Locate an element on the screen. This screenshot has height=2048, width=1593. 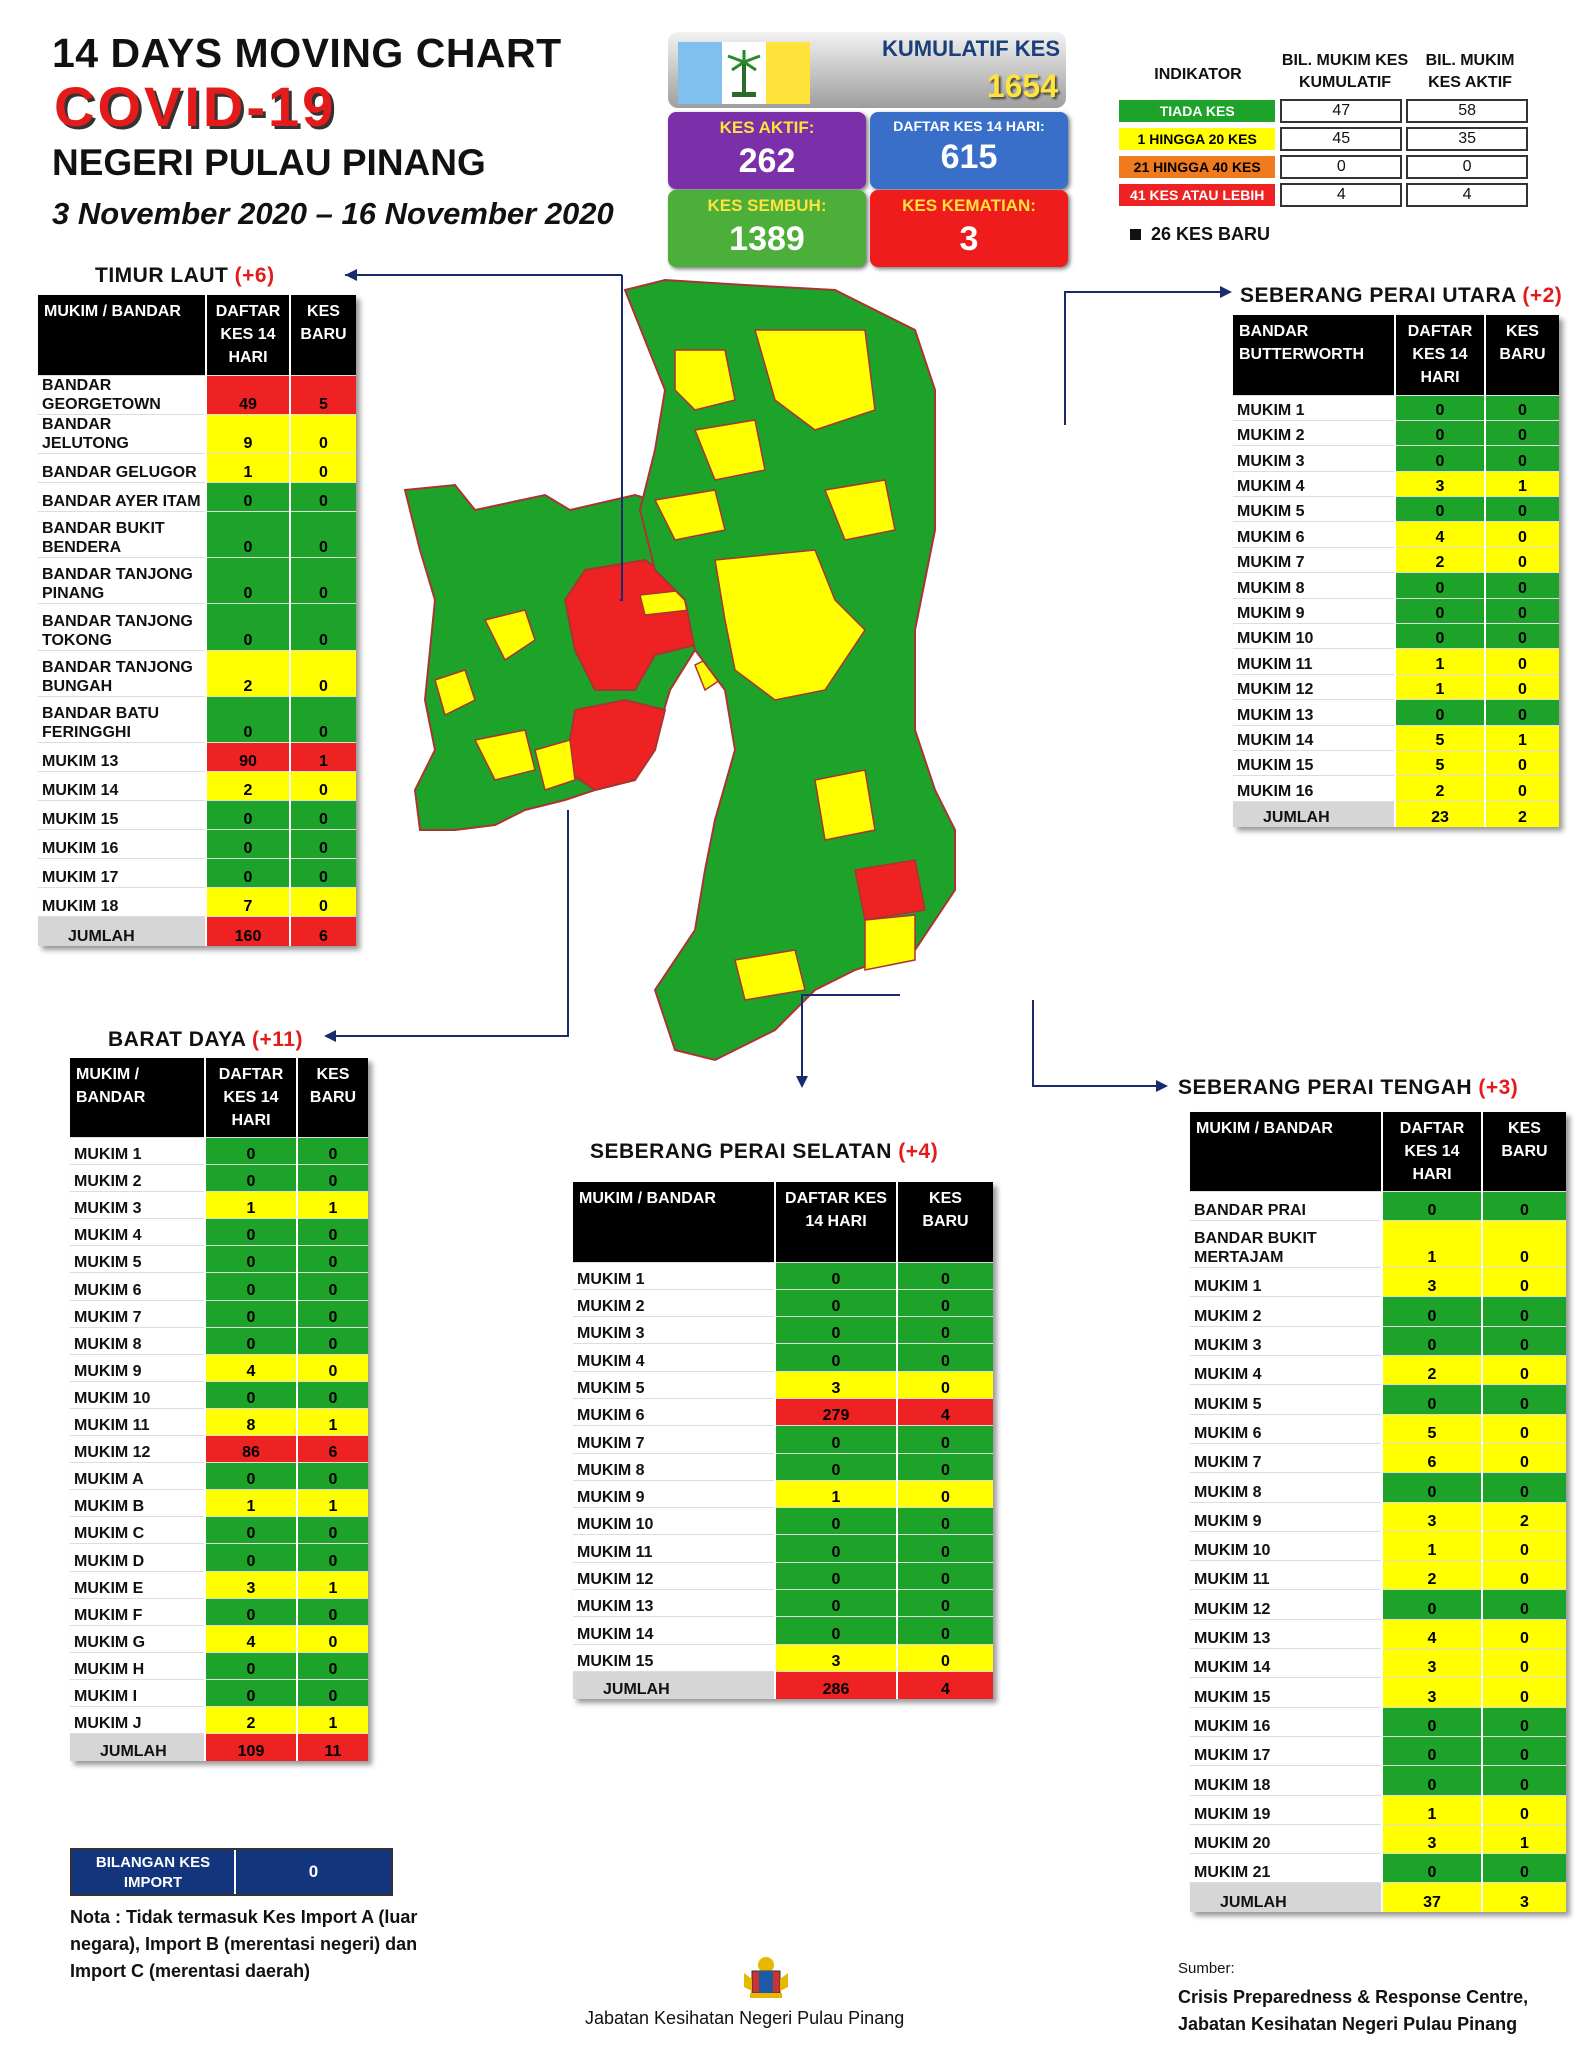
spu-title: SEBERANG PERAI UTARA (+2) is located at coordinates (1401, 296).